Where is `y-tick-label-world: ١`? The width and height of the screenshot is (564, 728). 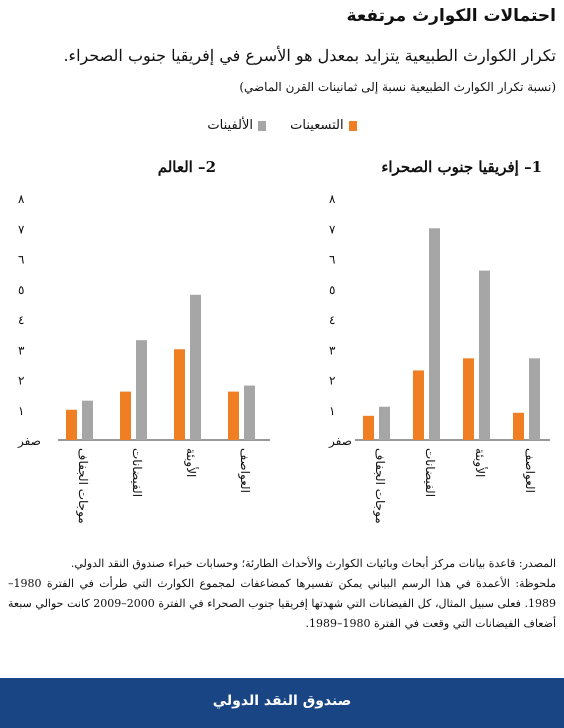 y-tick-label-world: ١ is located at coordinates (21, 411).